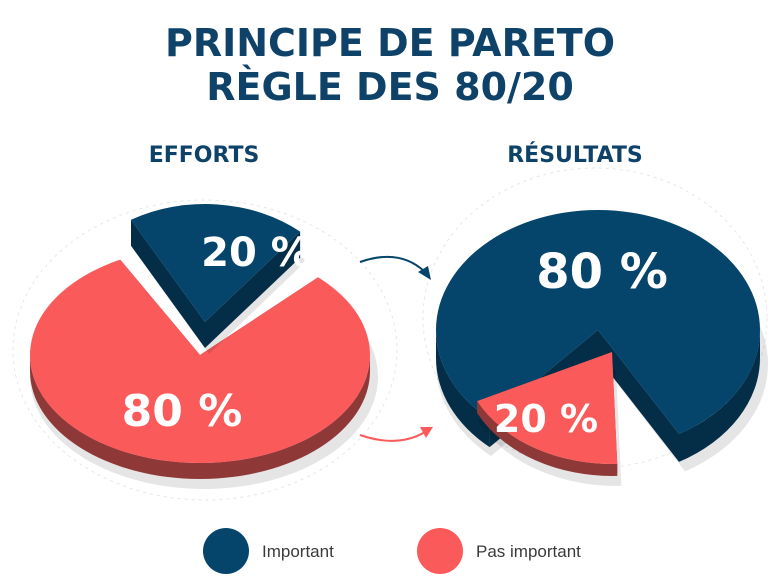  What do you see at coordinates (528, 551) in the screenshot?
I see `legend-label-not-important: Pas important` at bounding box center [528, 551].